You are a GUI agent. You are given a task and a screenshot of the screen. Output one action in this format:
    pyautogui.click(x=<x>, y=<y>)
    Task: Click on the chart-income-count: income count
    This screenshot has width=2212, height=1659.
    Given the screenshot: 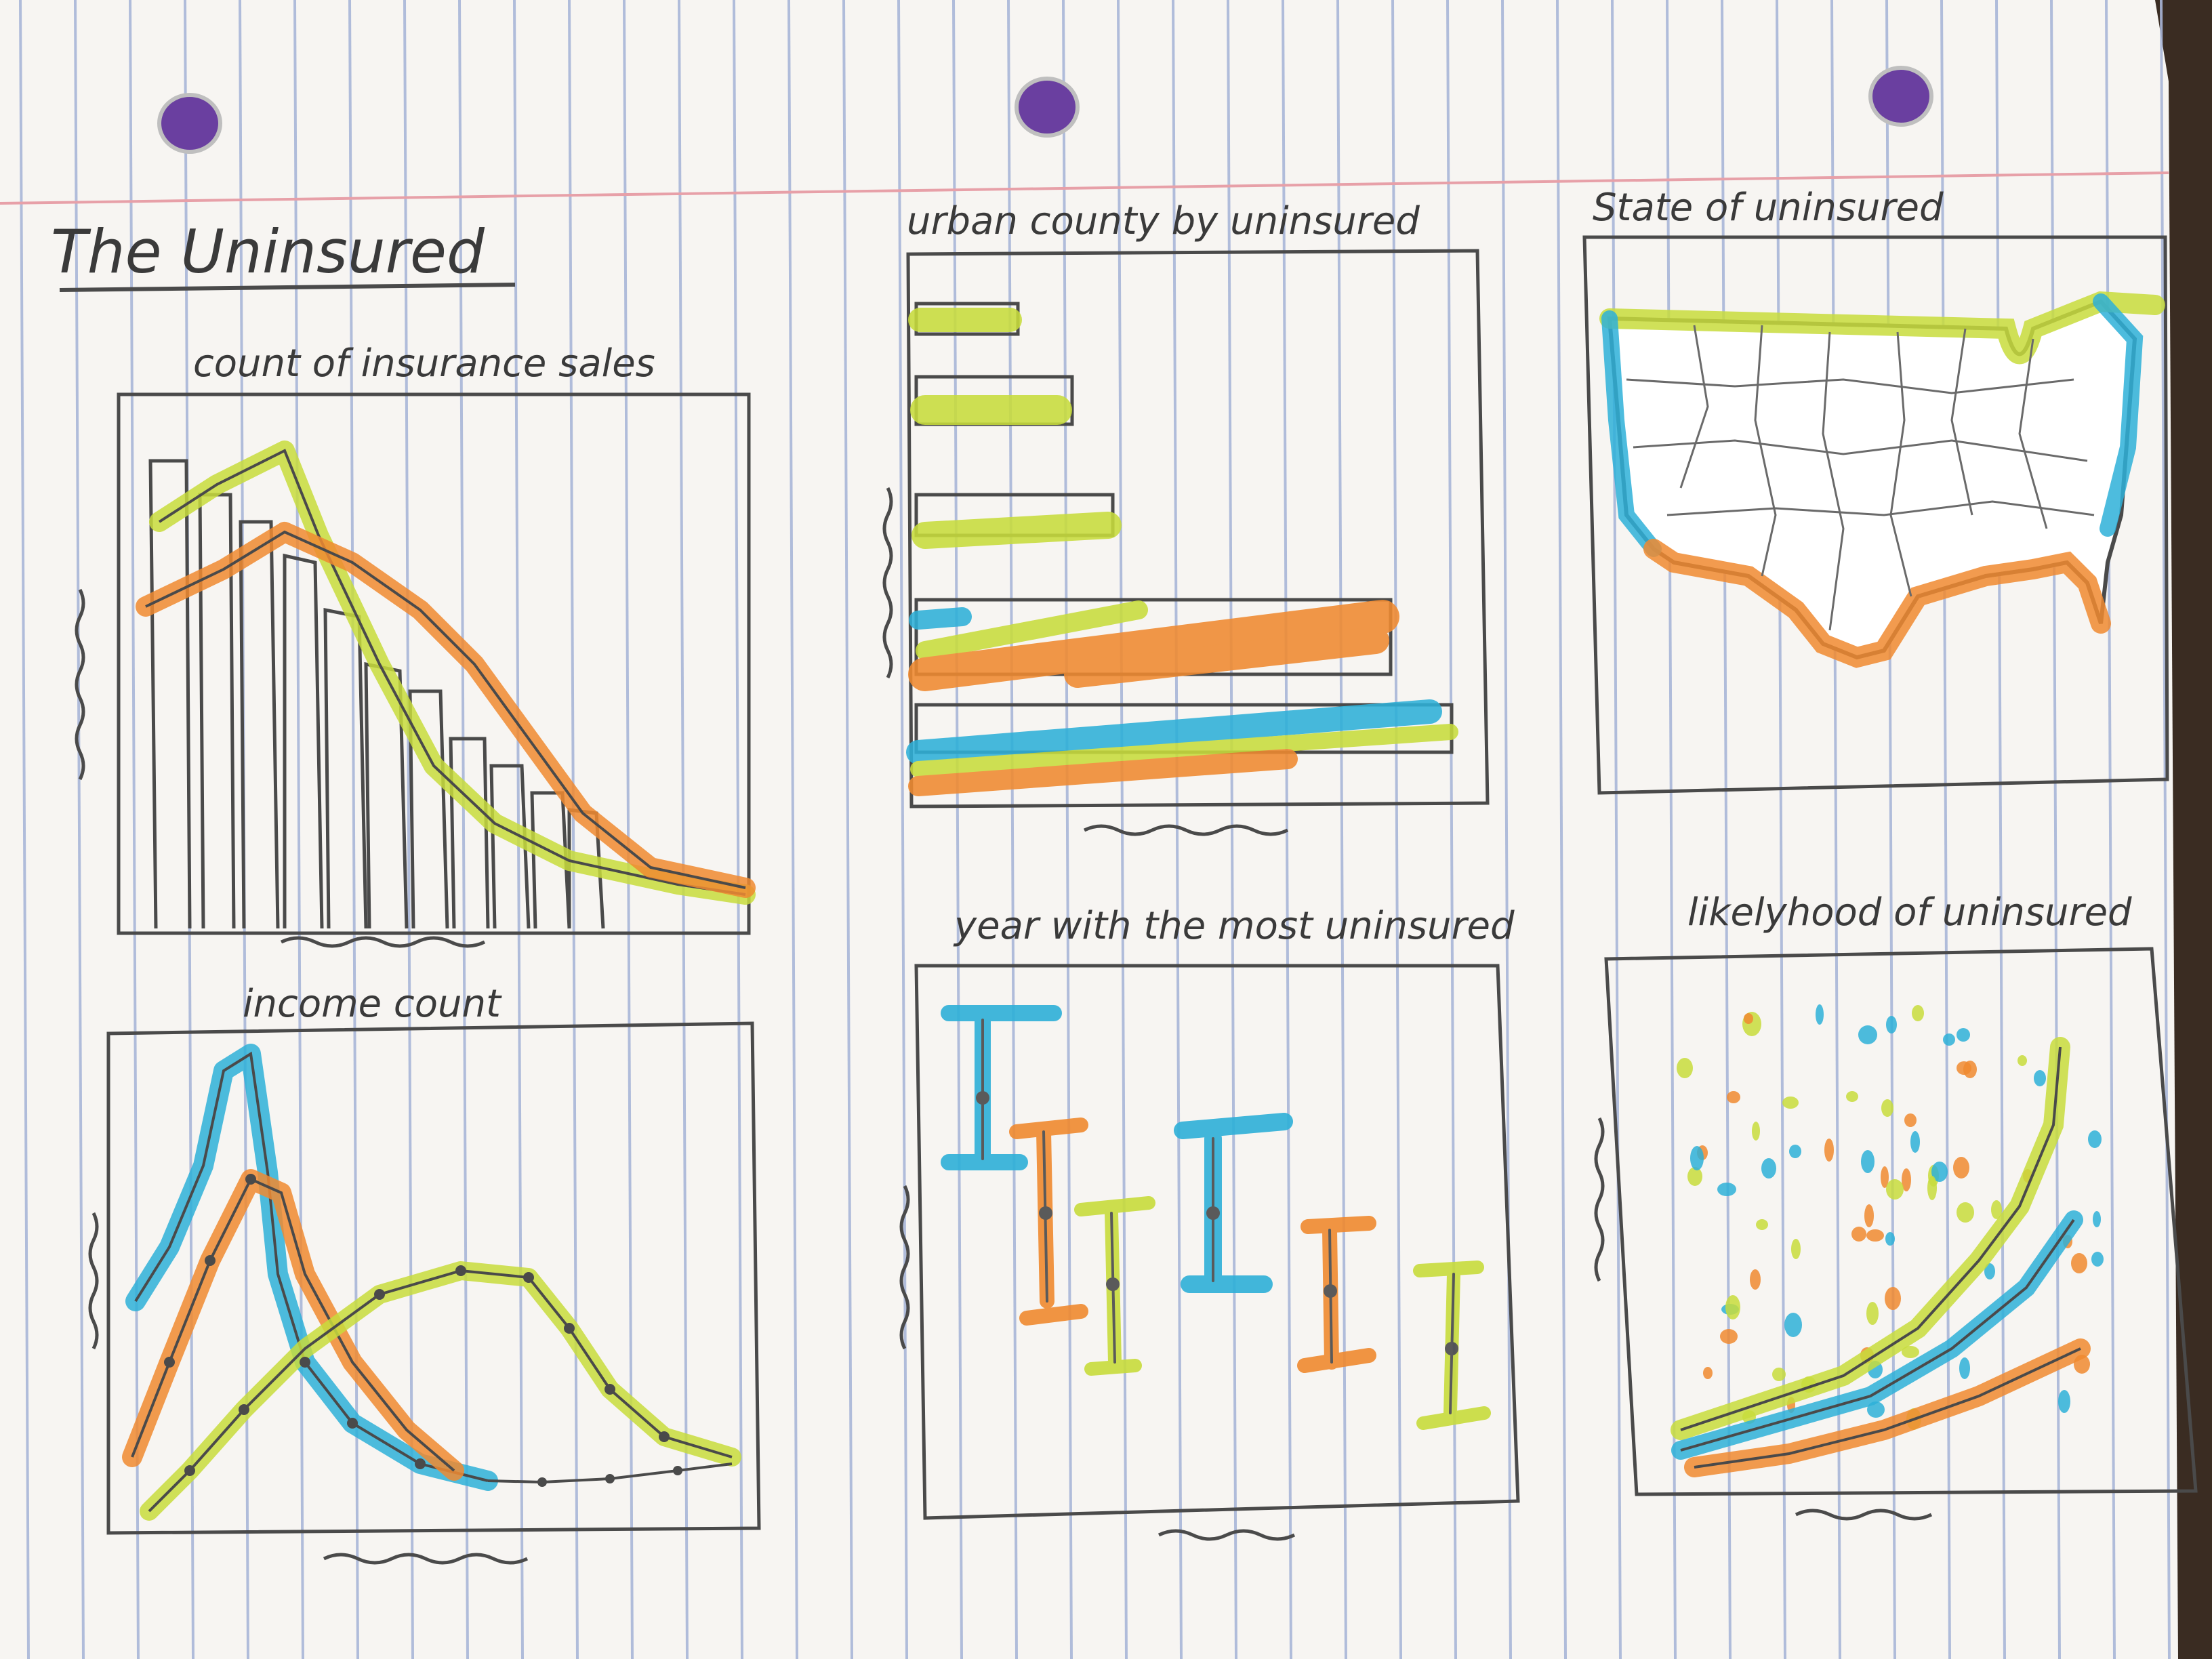 What is the action you would take?
    pyautogui.click(x=424, y=1273)
    